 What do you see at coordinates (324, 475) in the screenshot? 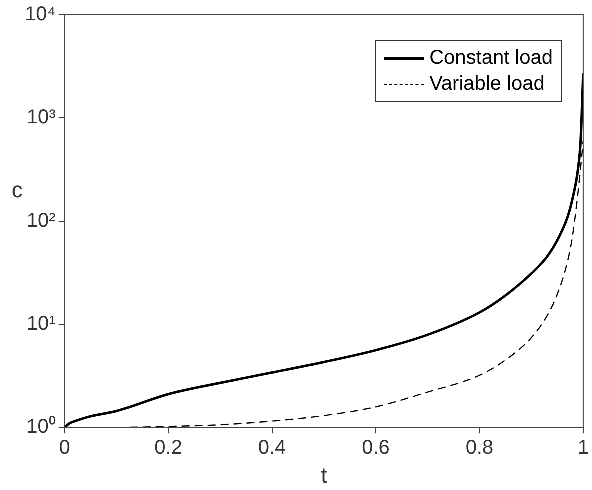
I see `x-axis-title: t` at bounding box center [324, 475].